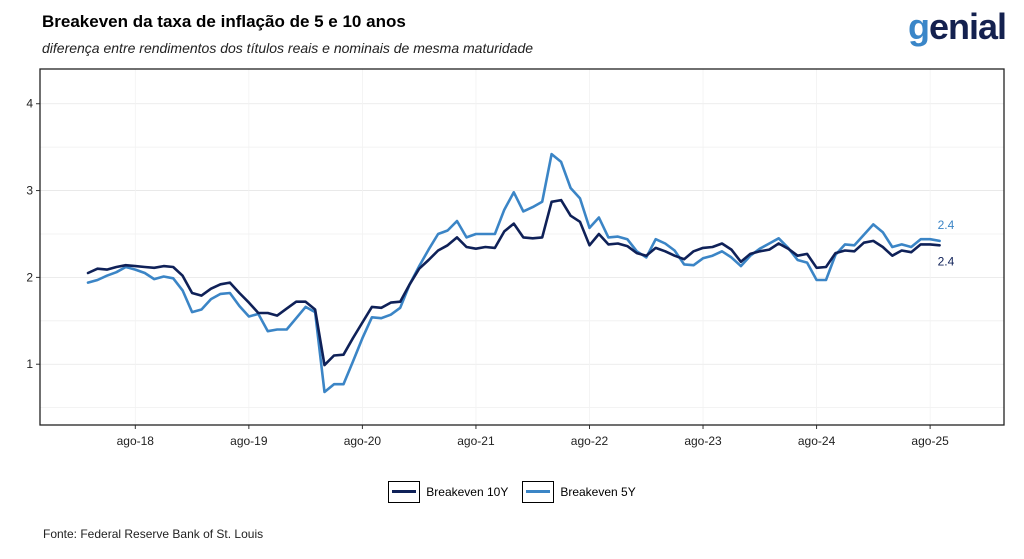  I want to click on legend-key-10y, so click(404, 492).